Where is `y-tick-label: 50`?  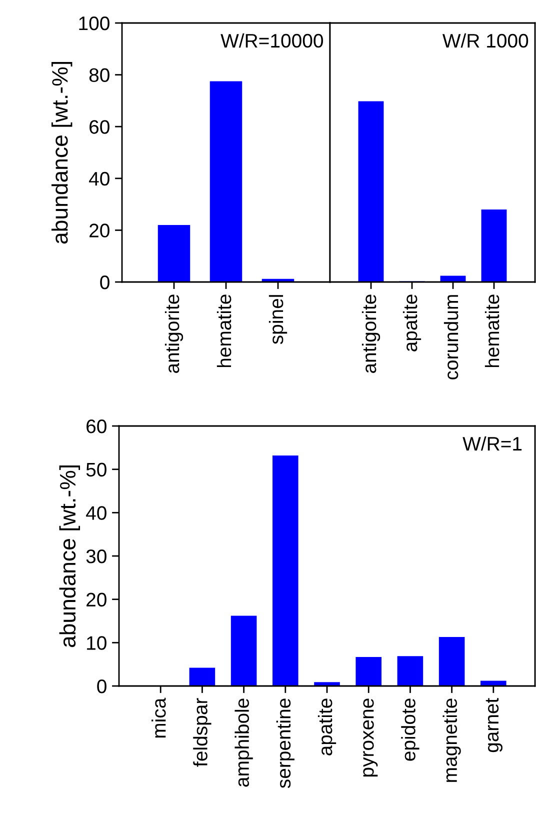
y-tick-label: 50 is located at coordinates (96, 469).